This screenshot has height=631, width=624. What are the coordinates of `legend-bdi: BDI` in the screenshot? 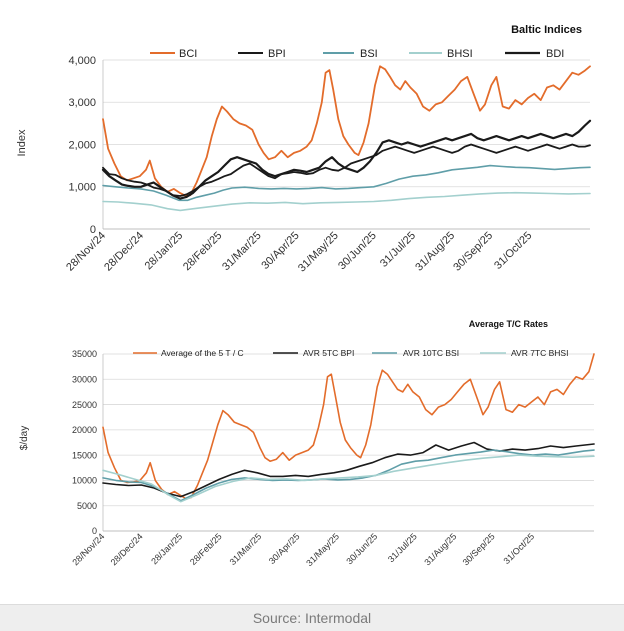 It's located at (534, 54).